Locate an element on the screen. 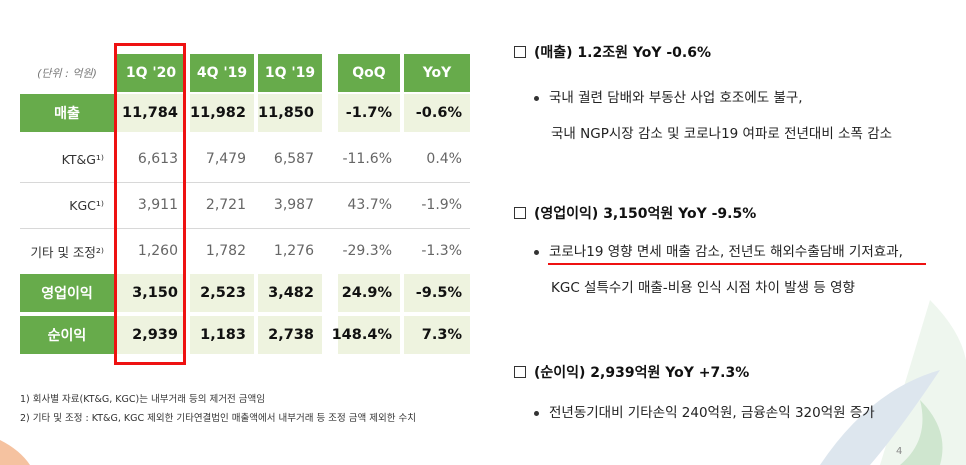 This screenshot has width=966, height=465. cell: -11.6% is located at coordinates (367, 159).